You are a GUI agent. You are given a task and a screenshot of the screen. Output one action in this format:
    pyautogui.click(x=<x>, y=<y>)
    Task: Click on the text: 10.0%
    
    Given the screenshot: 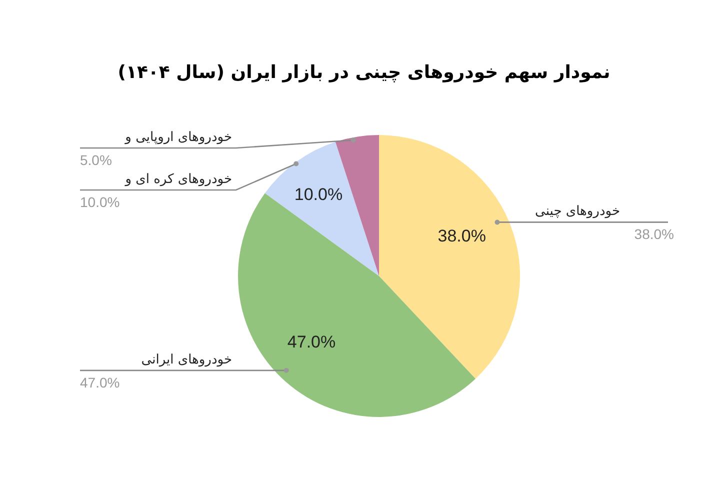 What is the action you would take?
    pyautogui.click(x=100, y=202)
    